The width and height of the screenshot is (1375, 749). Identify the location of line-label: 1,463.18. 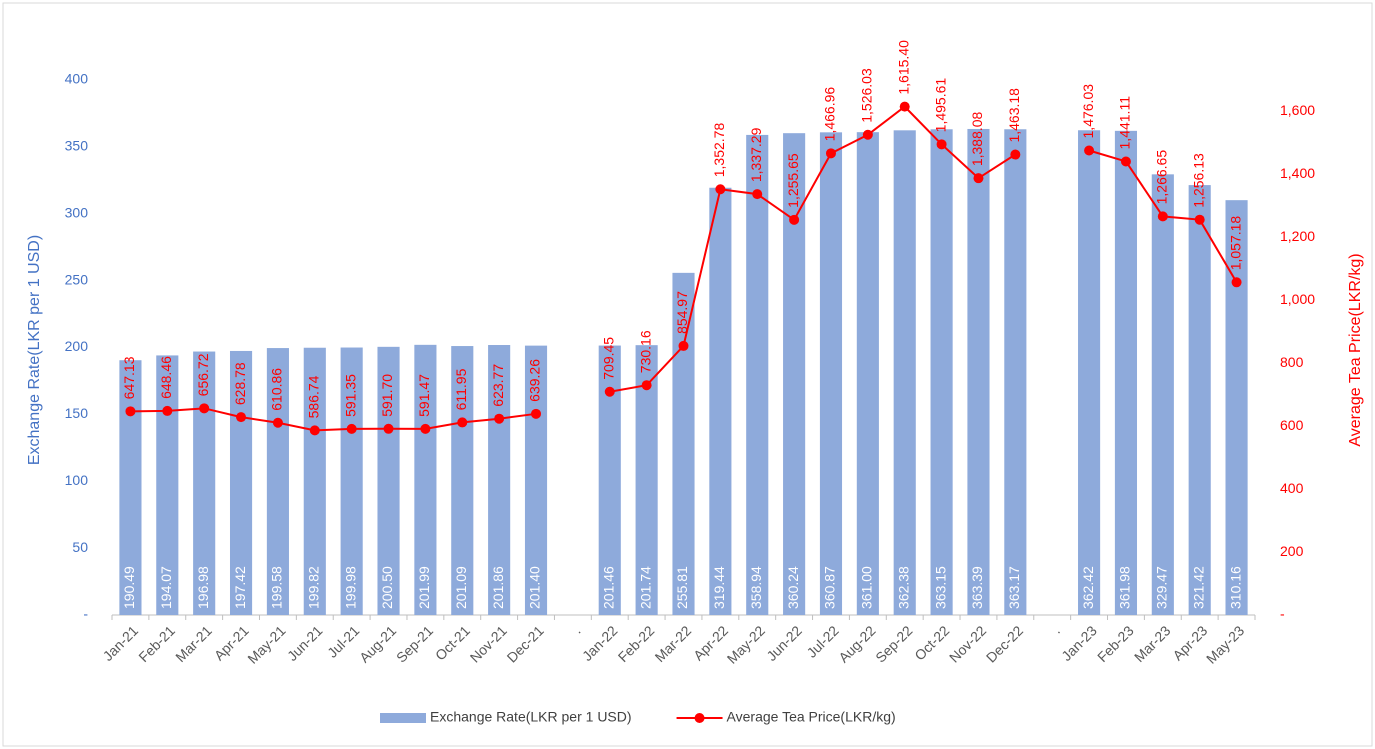
(1014, 115).